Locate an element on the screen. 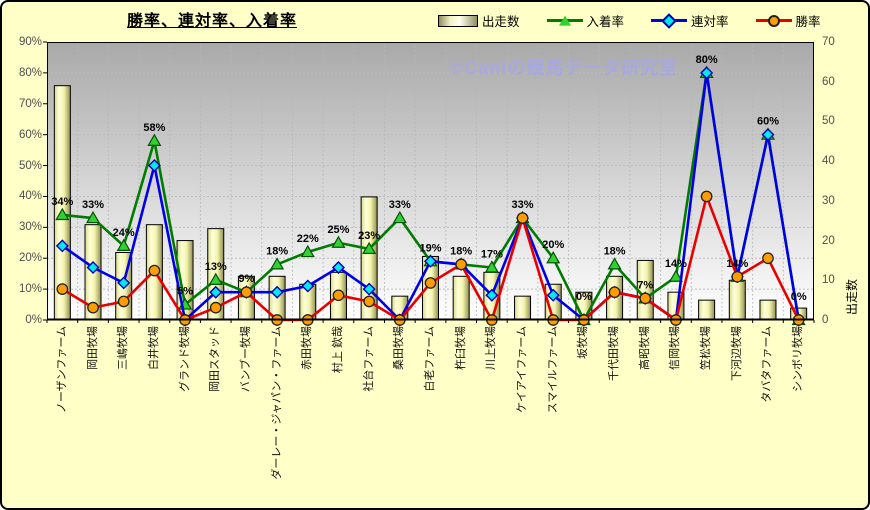  legend-item-win-rate: 勝率 is located at coordinates (788, 20).